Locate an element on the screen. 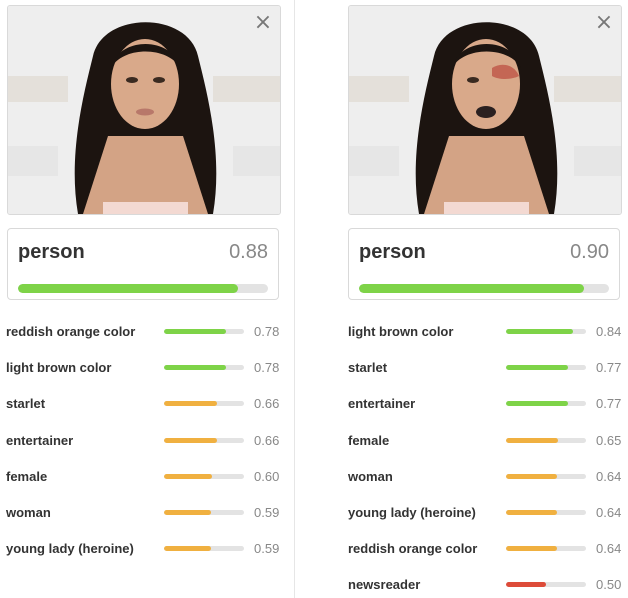  top-prediction-score: 0.90 is located at coordinates (589, 252).